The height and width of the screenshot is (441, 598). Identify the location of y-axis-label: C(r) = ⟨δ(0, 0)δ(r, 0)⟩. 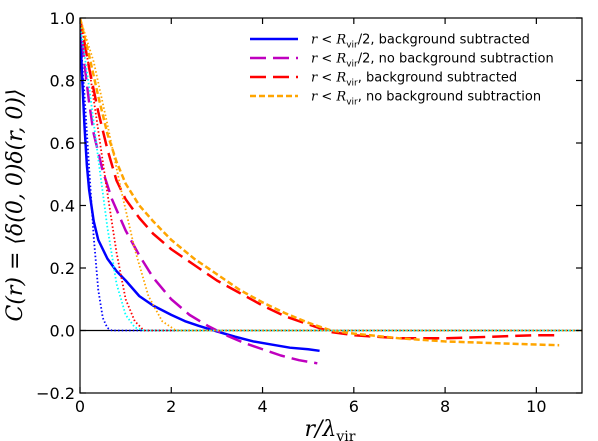
(15, 205).